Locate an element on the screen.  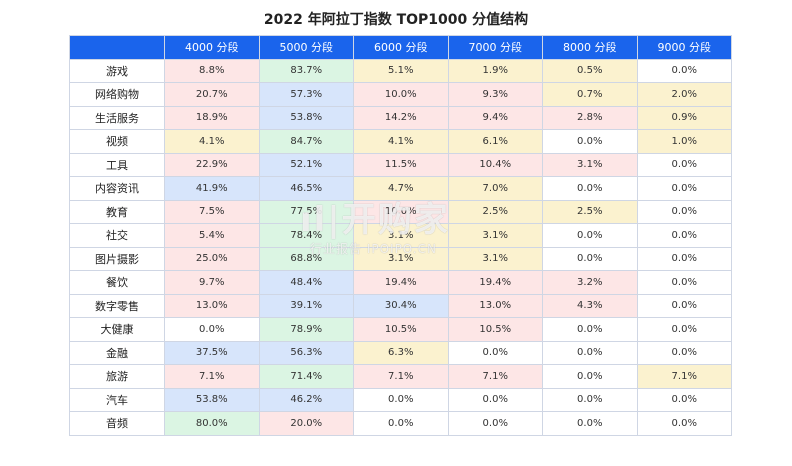
value-cell: 1.9% is located at coordinates (495, 70).